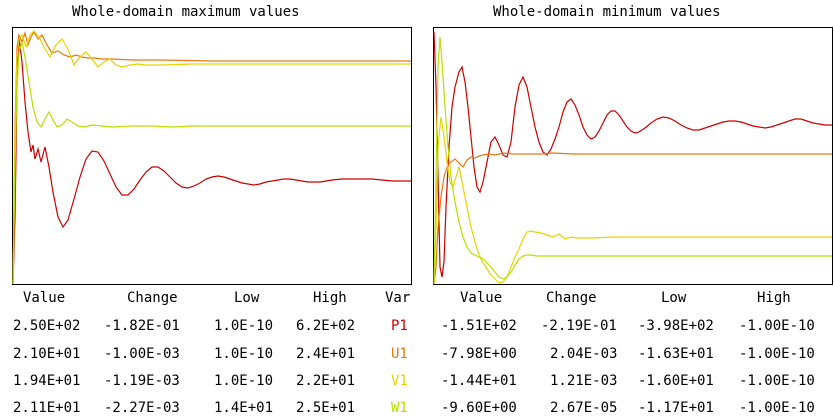  I want to click on max-row-4-high: 2.5E+01, so click(326, 408).